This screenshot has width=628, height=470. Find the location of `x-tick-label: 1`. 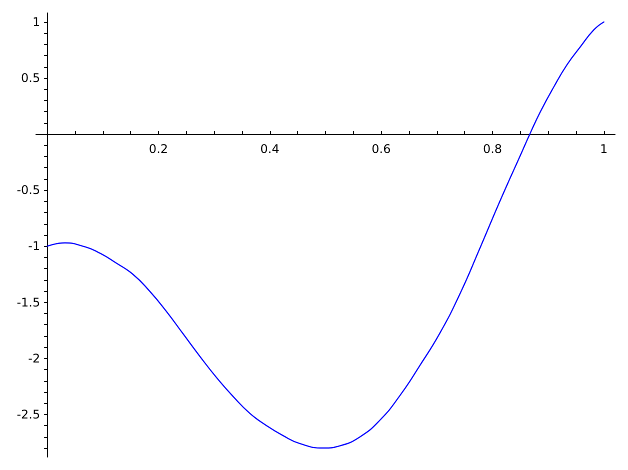

x-tick-label: 1 is located at coordinates (604, 149).